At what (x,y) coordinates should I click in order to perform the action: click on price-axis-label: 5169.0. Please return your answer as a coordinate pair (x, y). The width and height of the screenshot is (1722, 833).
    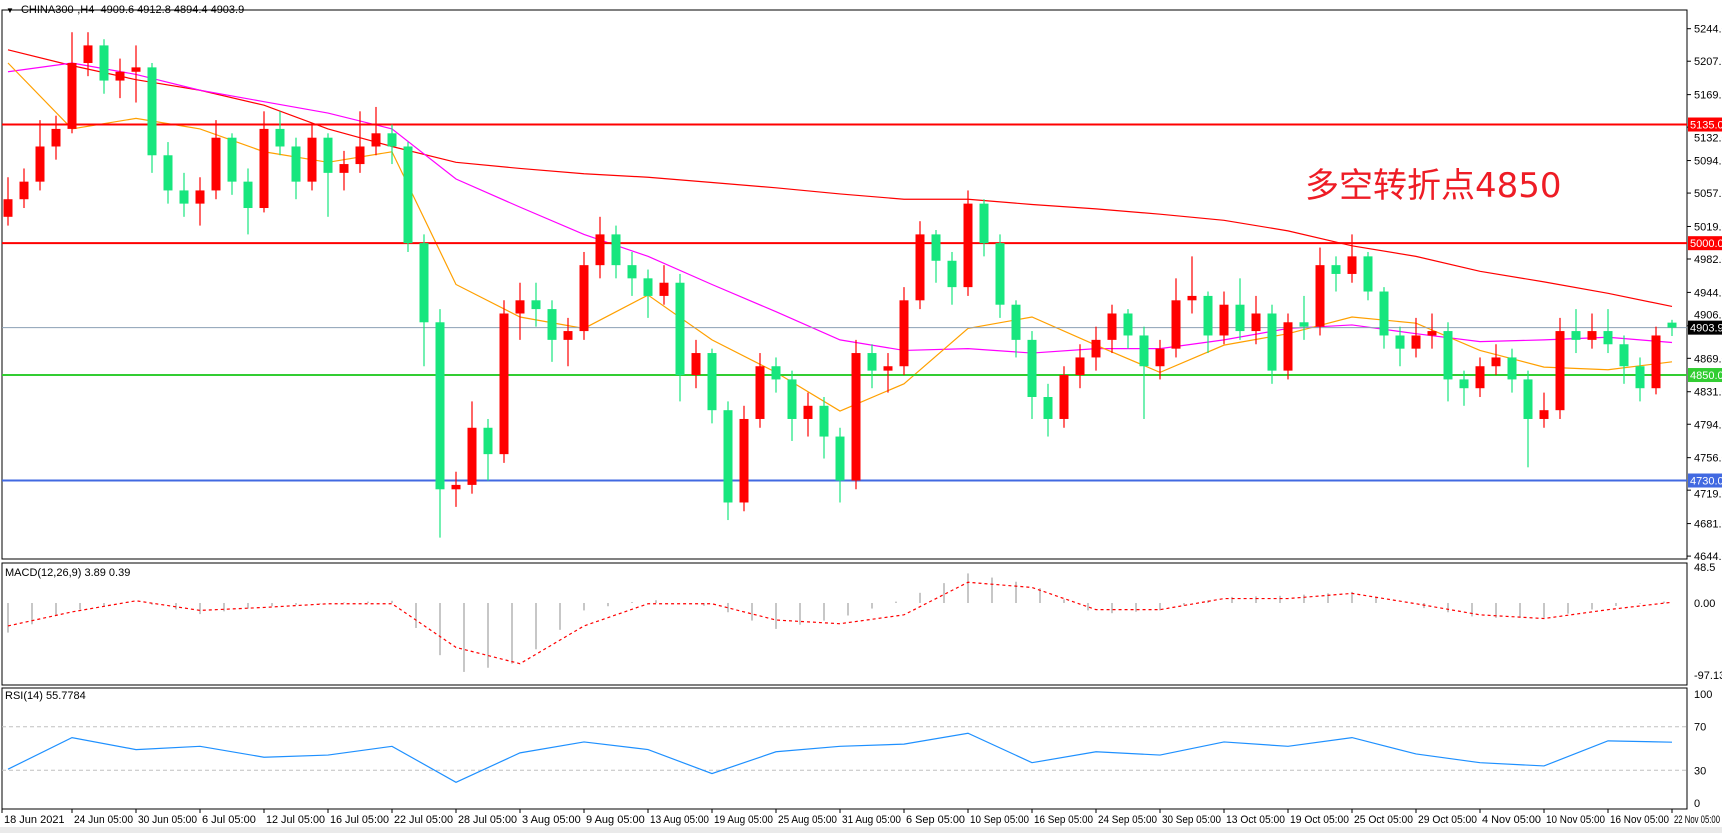
    Looking at the image, I should click on (1708, 96).